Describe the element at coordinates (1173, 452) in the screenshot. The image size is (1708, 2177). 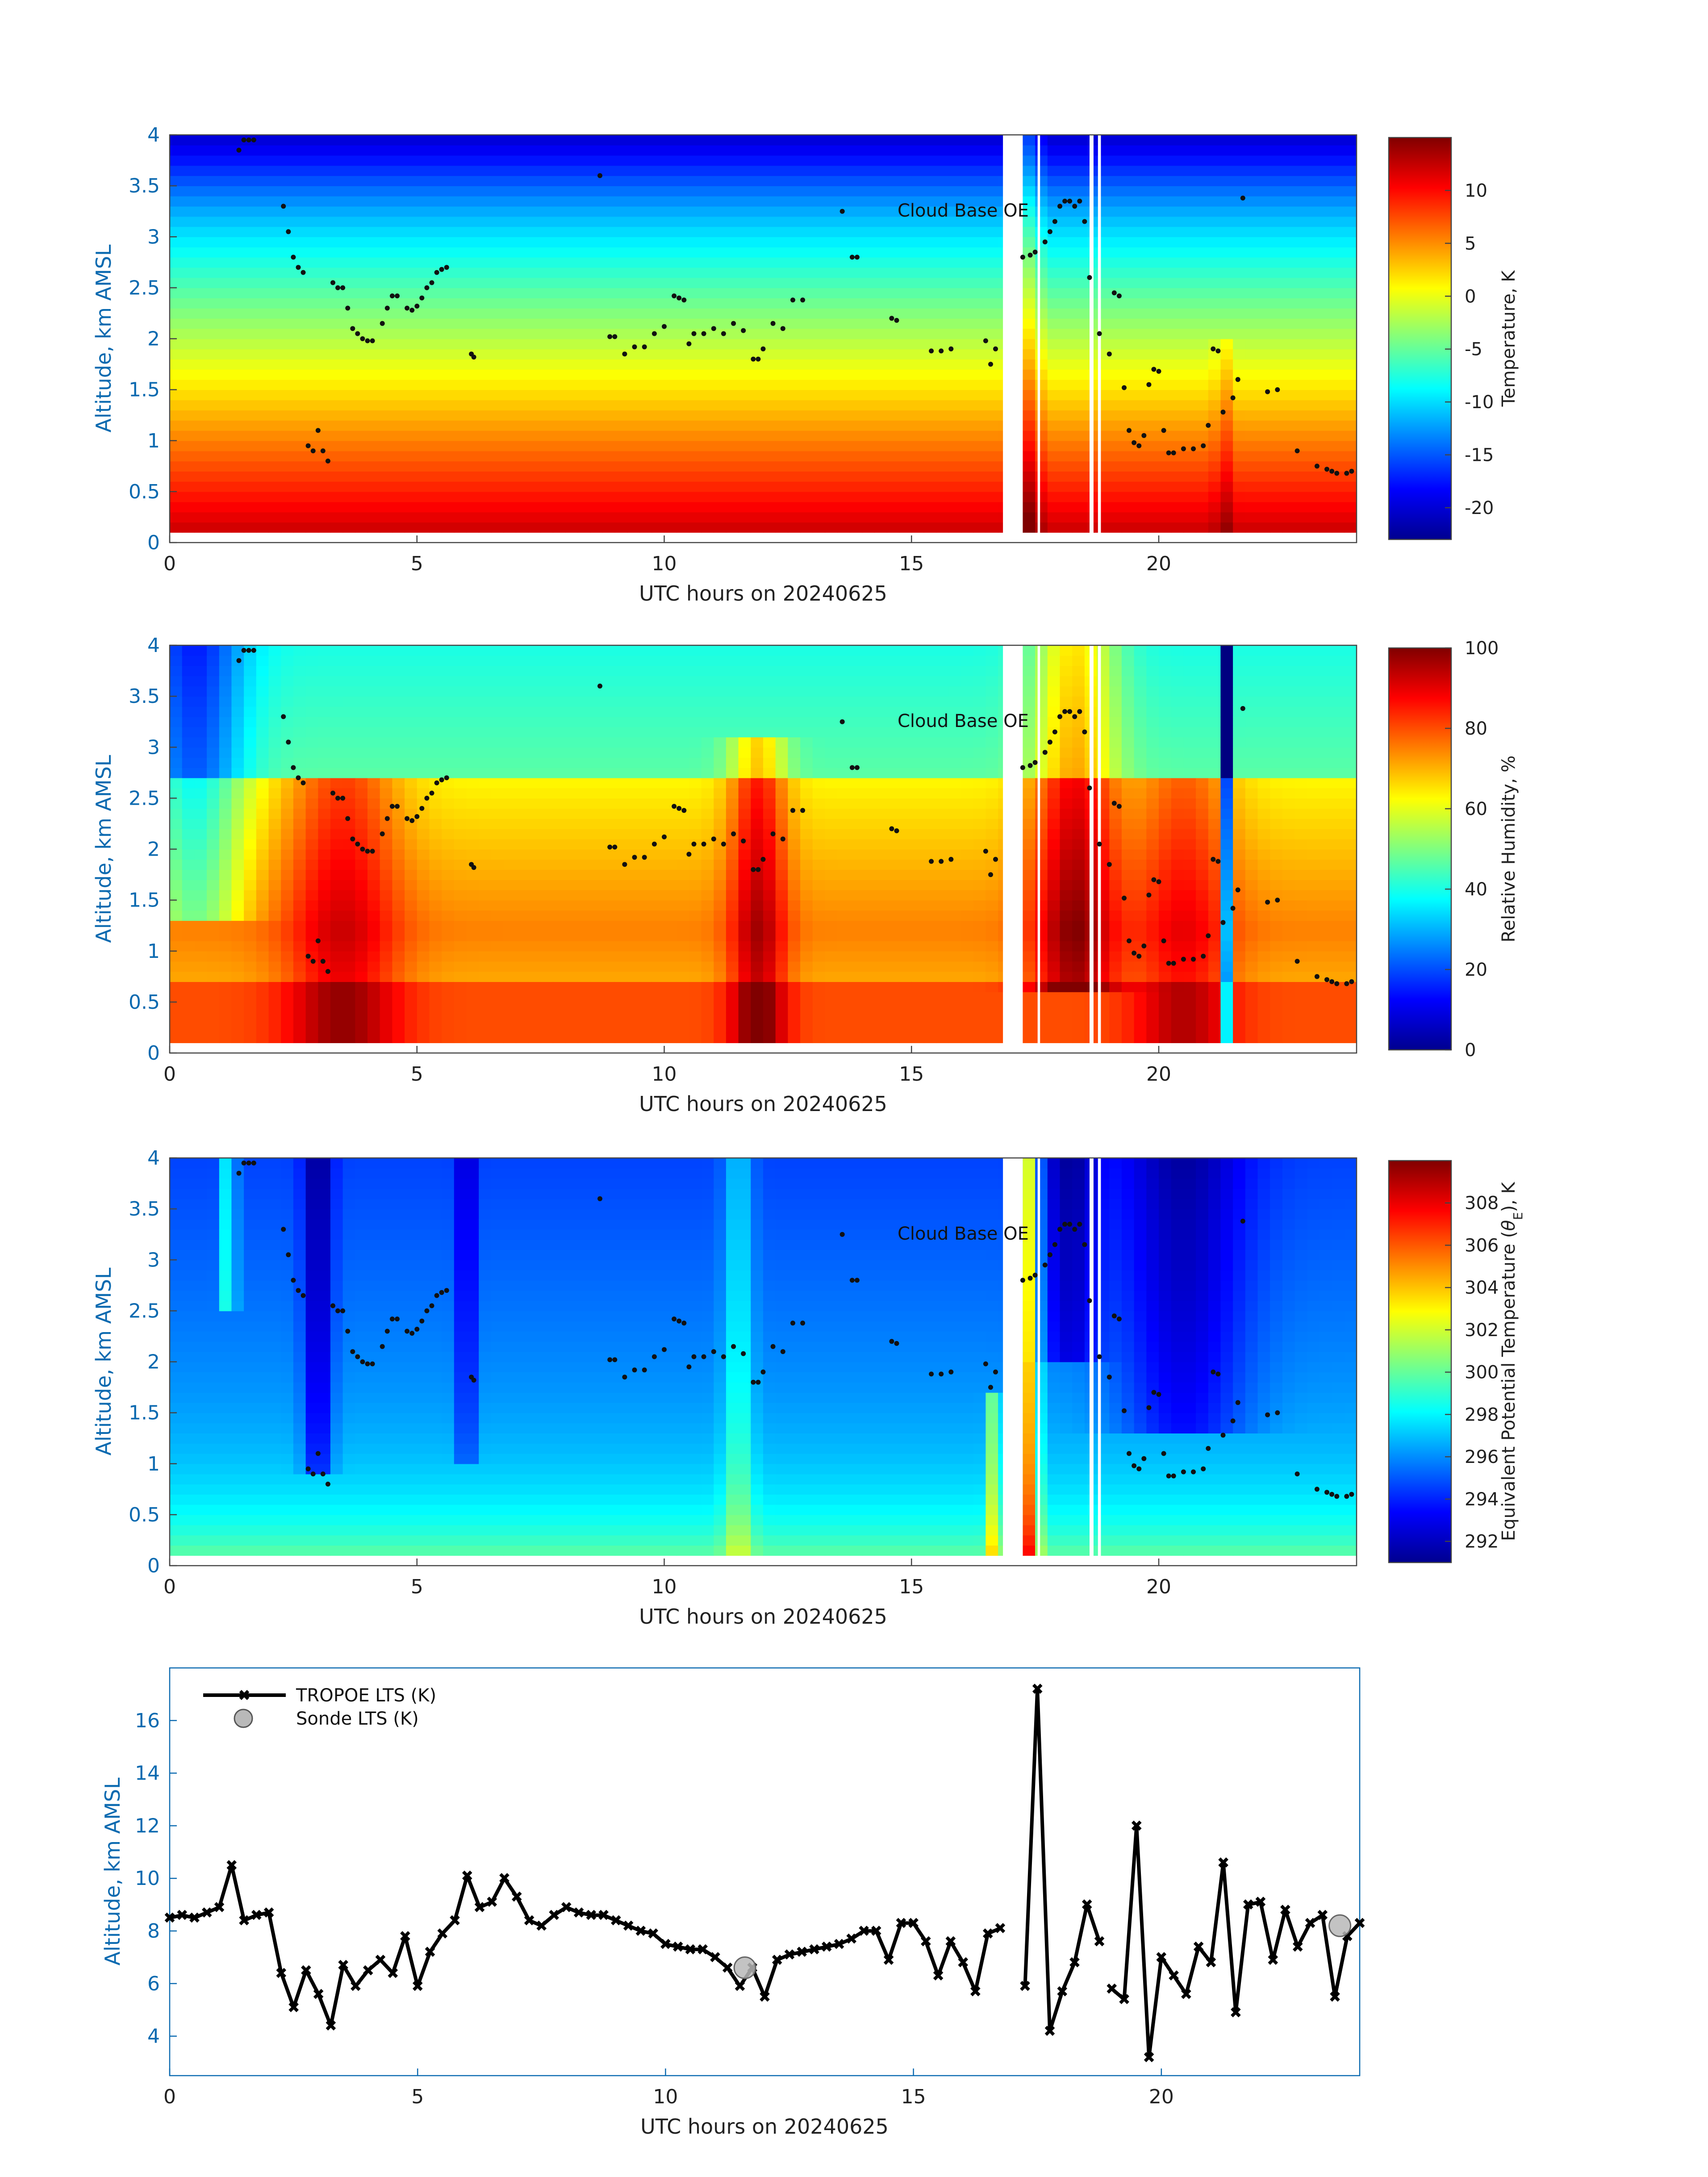
I see `cloud-base-point` at that location.